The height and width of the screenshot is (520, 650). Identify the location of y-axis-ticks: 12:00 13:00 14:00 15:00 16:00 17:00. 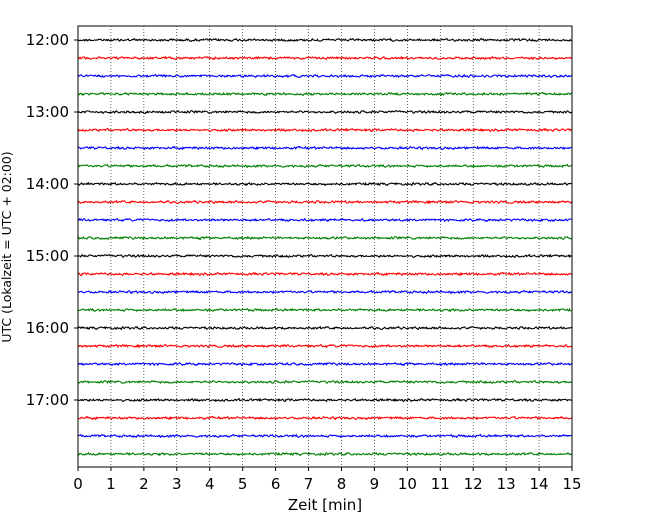
(52, 220).